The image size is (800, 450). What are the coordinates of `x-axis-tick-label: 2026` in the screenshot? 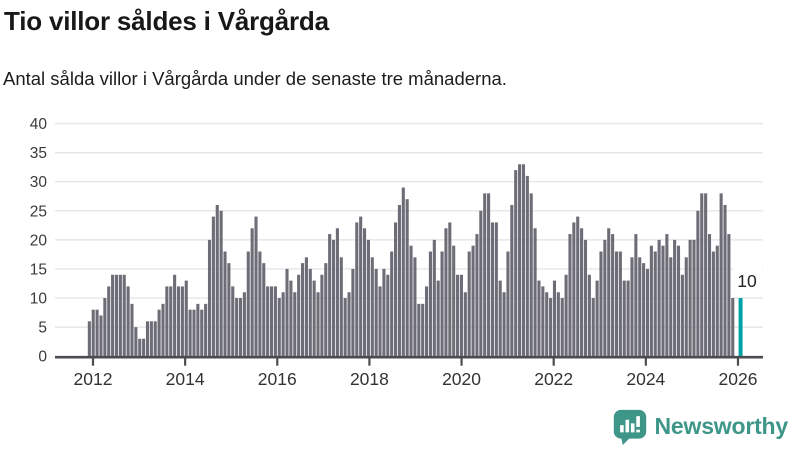 It's located at (738, 379).